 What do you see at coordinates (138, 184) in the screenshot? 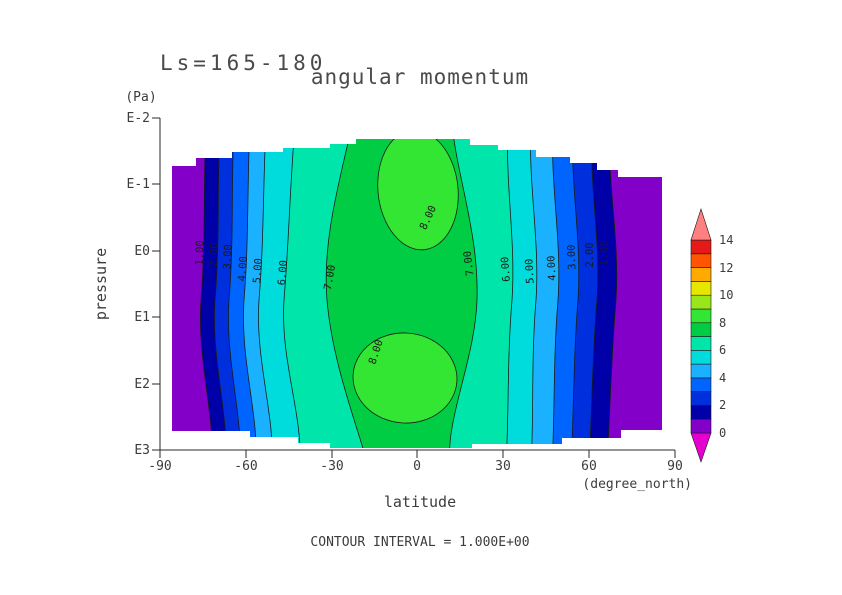
I see `y-tick-label: E-1` at bounding box center [138, 184].